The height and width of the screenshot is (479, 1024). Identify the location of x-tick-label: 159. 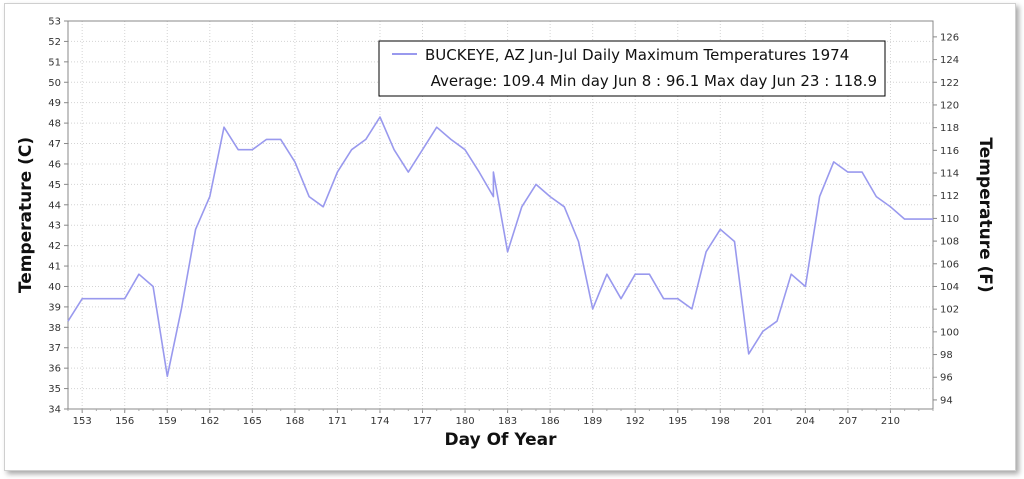
(167, 421).